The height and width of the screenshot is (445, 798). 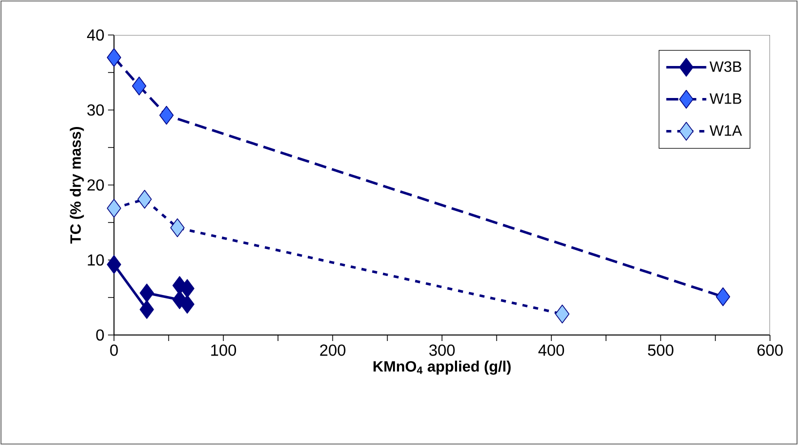 What do you see at coordinates (770, 350) in the screenshot?
I see `x-tick-label: 600` at bounding box center [770, 350].